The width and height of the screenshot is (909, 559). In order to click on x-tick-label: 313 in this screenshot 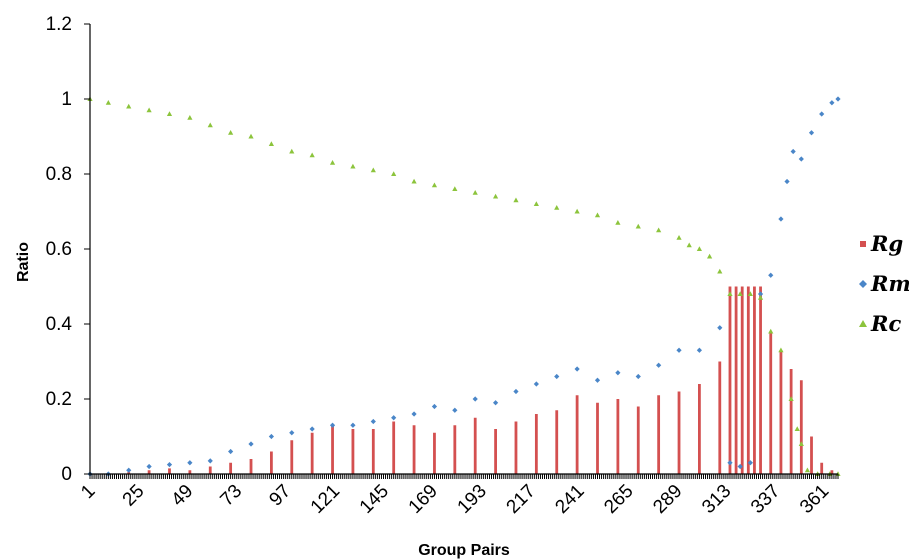, I will do `click(716, 499)`.